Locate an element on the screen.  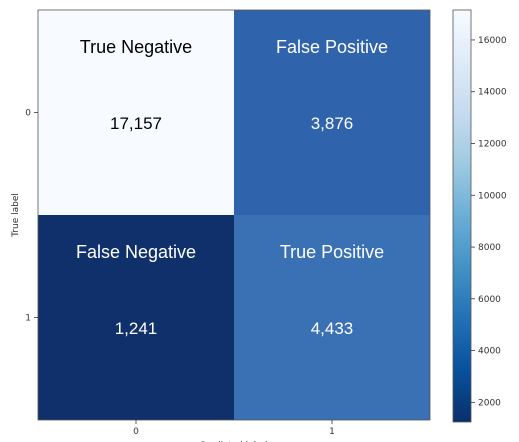
colorbar-tick-label: 8000 is located at coordinates (489, 248).